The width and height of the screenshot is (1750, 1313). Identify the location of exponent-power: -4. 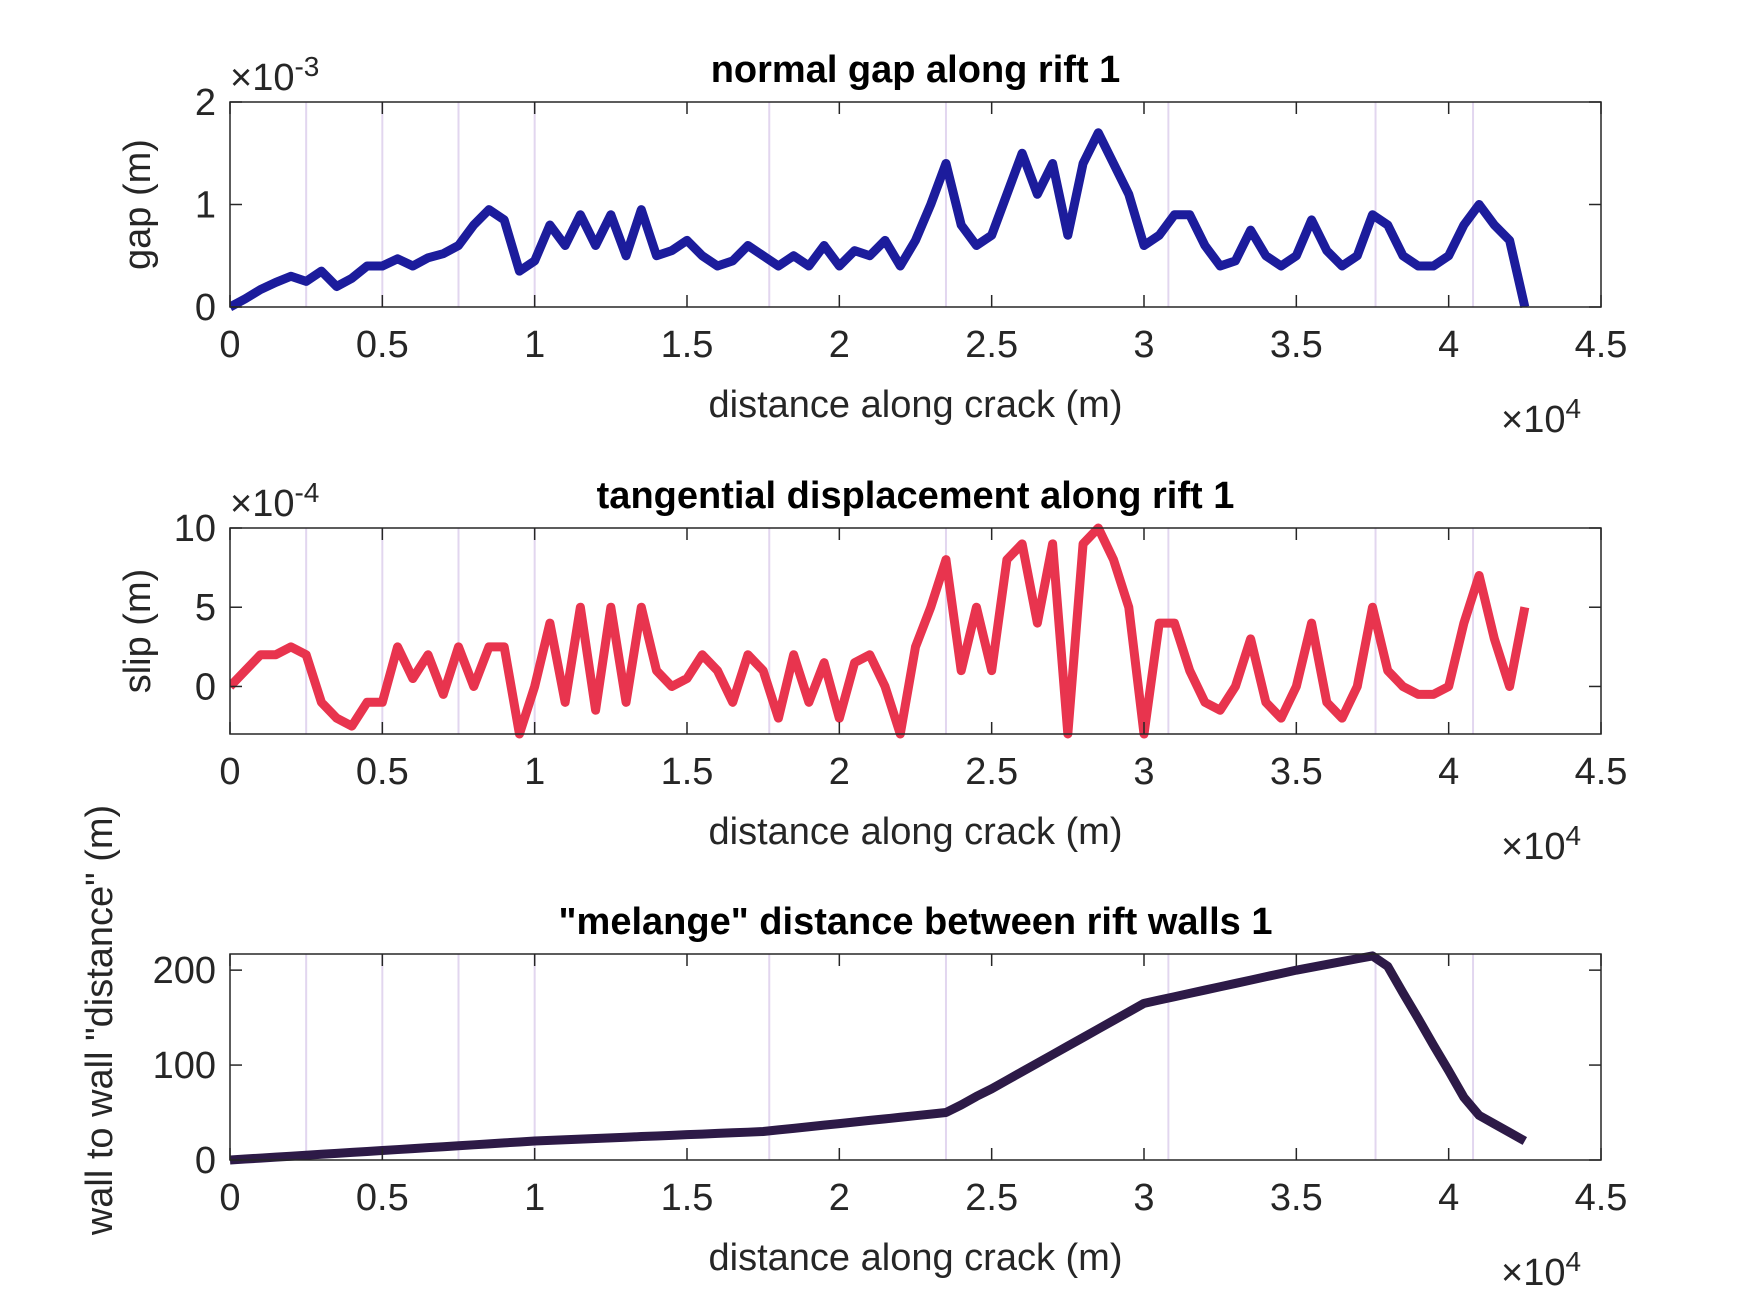
(306, 492).